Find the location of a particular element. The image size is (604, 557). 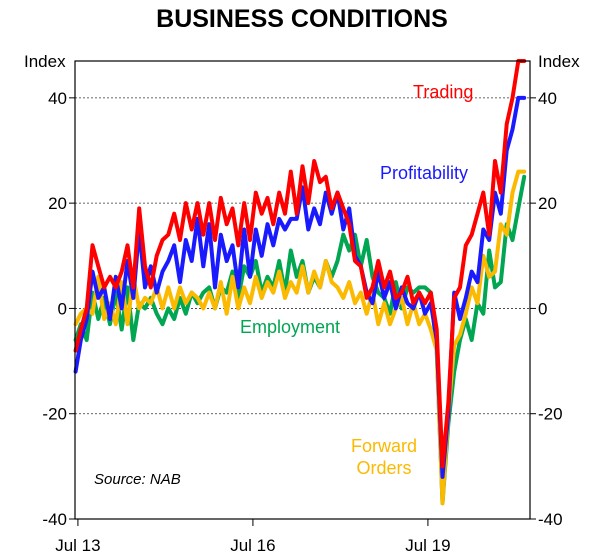

right-tick-label: -40 is located at coordinates (550, 519).